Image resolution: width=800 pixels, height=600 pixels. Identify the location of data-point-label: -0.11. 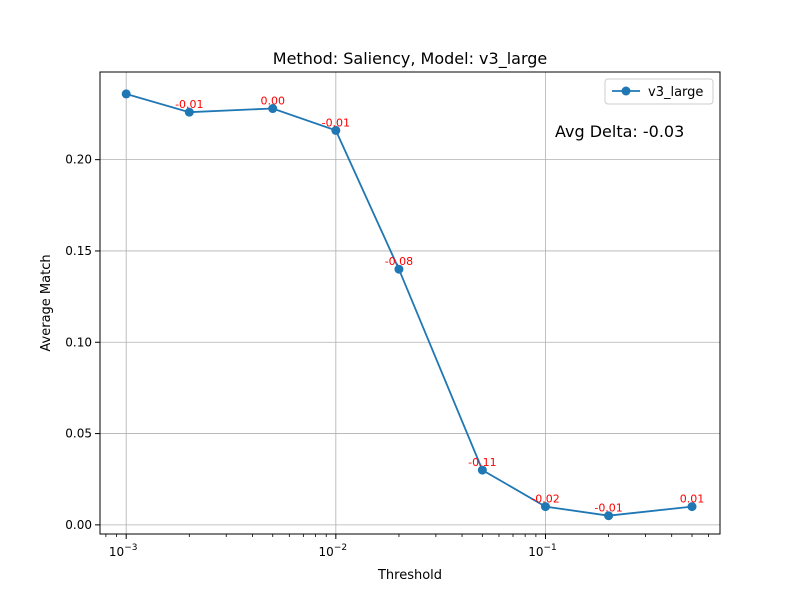
(482, 462).